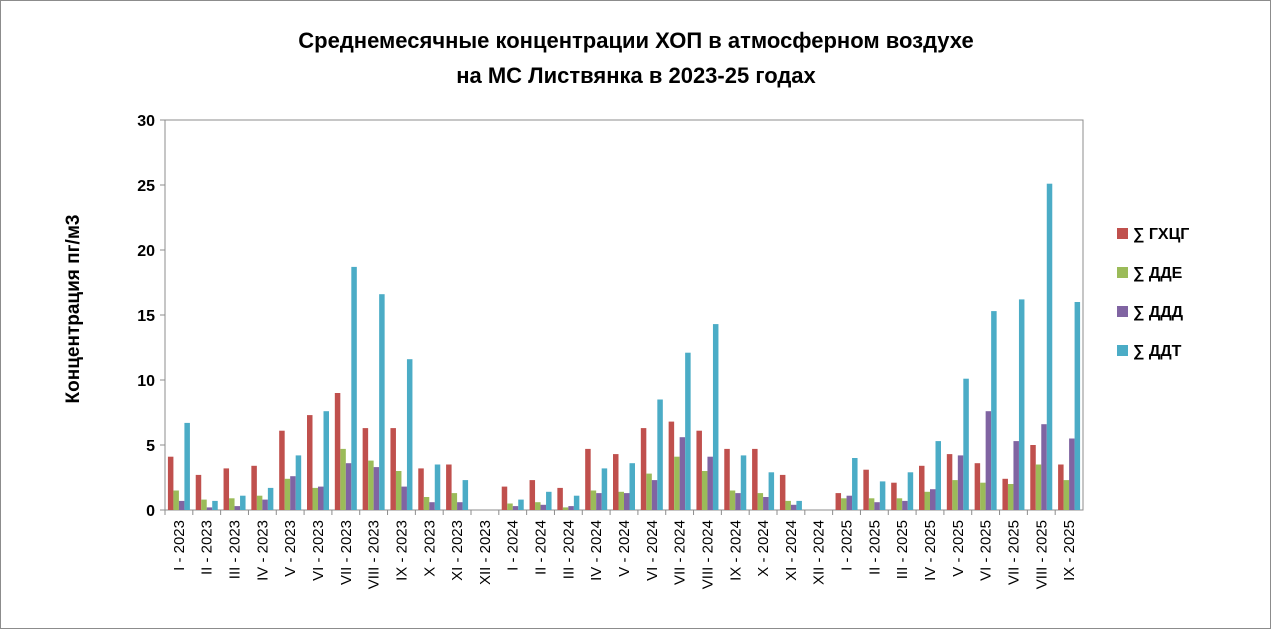 The image size is (1271, 633). What do you see at coordinates (235, 549) in the screenshot?
I see `x-tick-label: III - 2023` at bounding box center [235, 549].